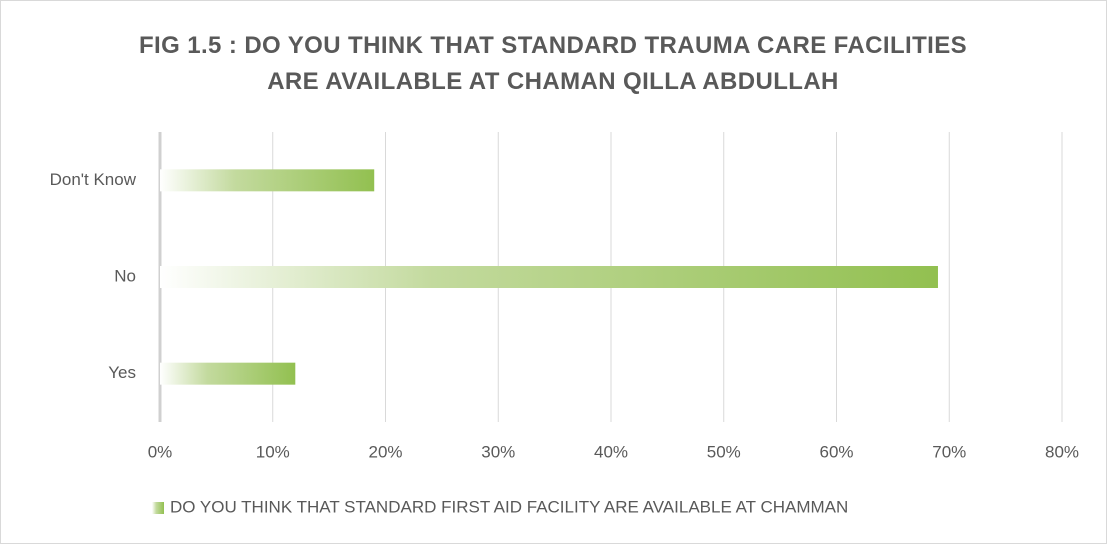 This screenshot has width=1107, height=544. Describe the element at coordinates (1062, 451) in the screenshot. I see `x-tick-label: 80%` at that location.